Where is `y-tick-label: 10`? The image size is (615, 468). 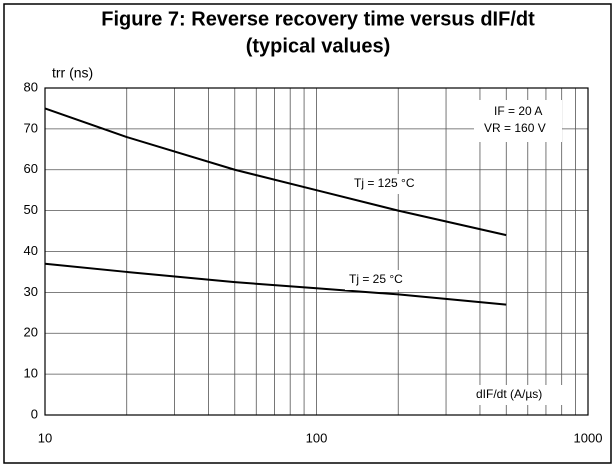
y-tick-label: 10 is located at coordinates (31, 373).